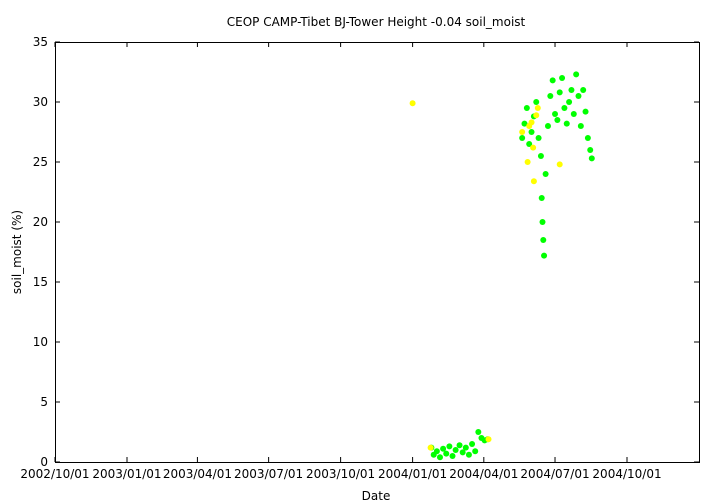  Describe the element at coordinates (40, 282) in the screenshot. I see `y-tick-label: 15` at that location.